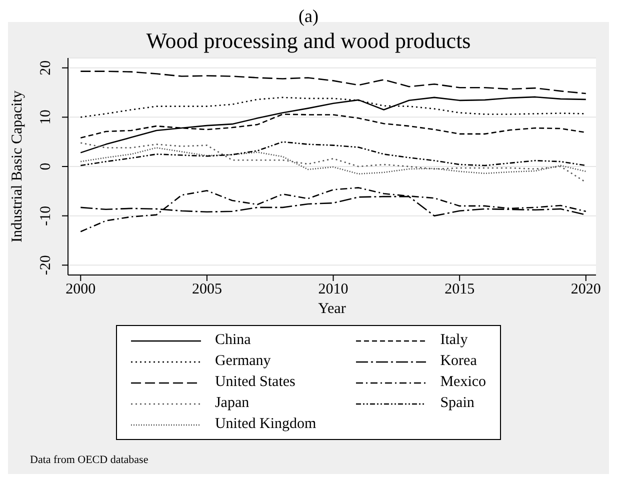 The height and width of the screenshot is (479, 617). Describe the element at coordinates (308, 41) in the screenshot. I see `chart-title: Wood processing and wood products` at that location.